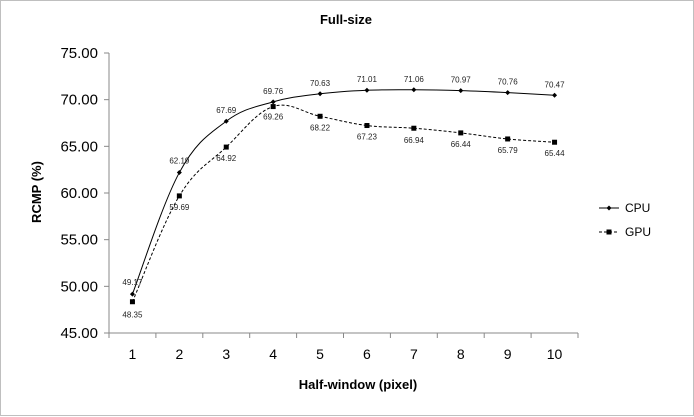 The width and height of the screenshot is (694, 417). What do you see at coordinates (367, 137) in the screenshot?
I see `data-label-gpu: 67.23` at bounding box center [367, 137].